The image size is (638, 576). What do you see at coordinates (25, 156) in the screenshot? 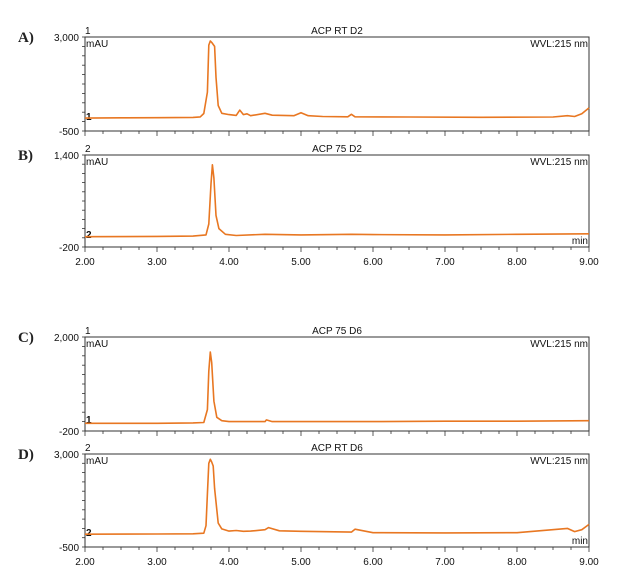
I see `panel-label: B)` at bounding box center [25, 156].